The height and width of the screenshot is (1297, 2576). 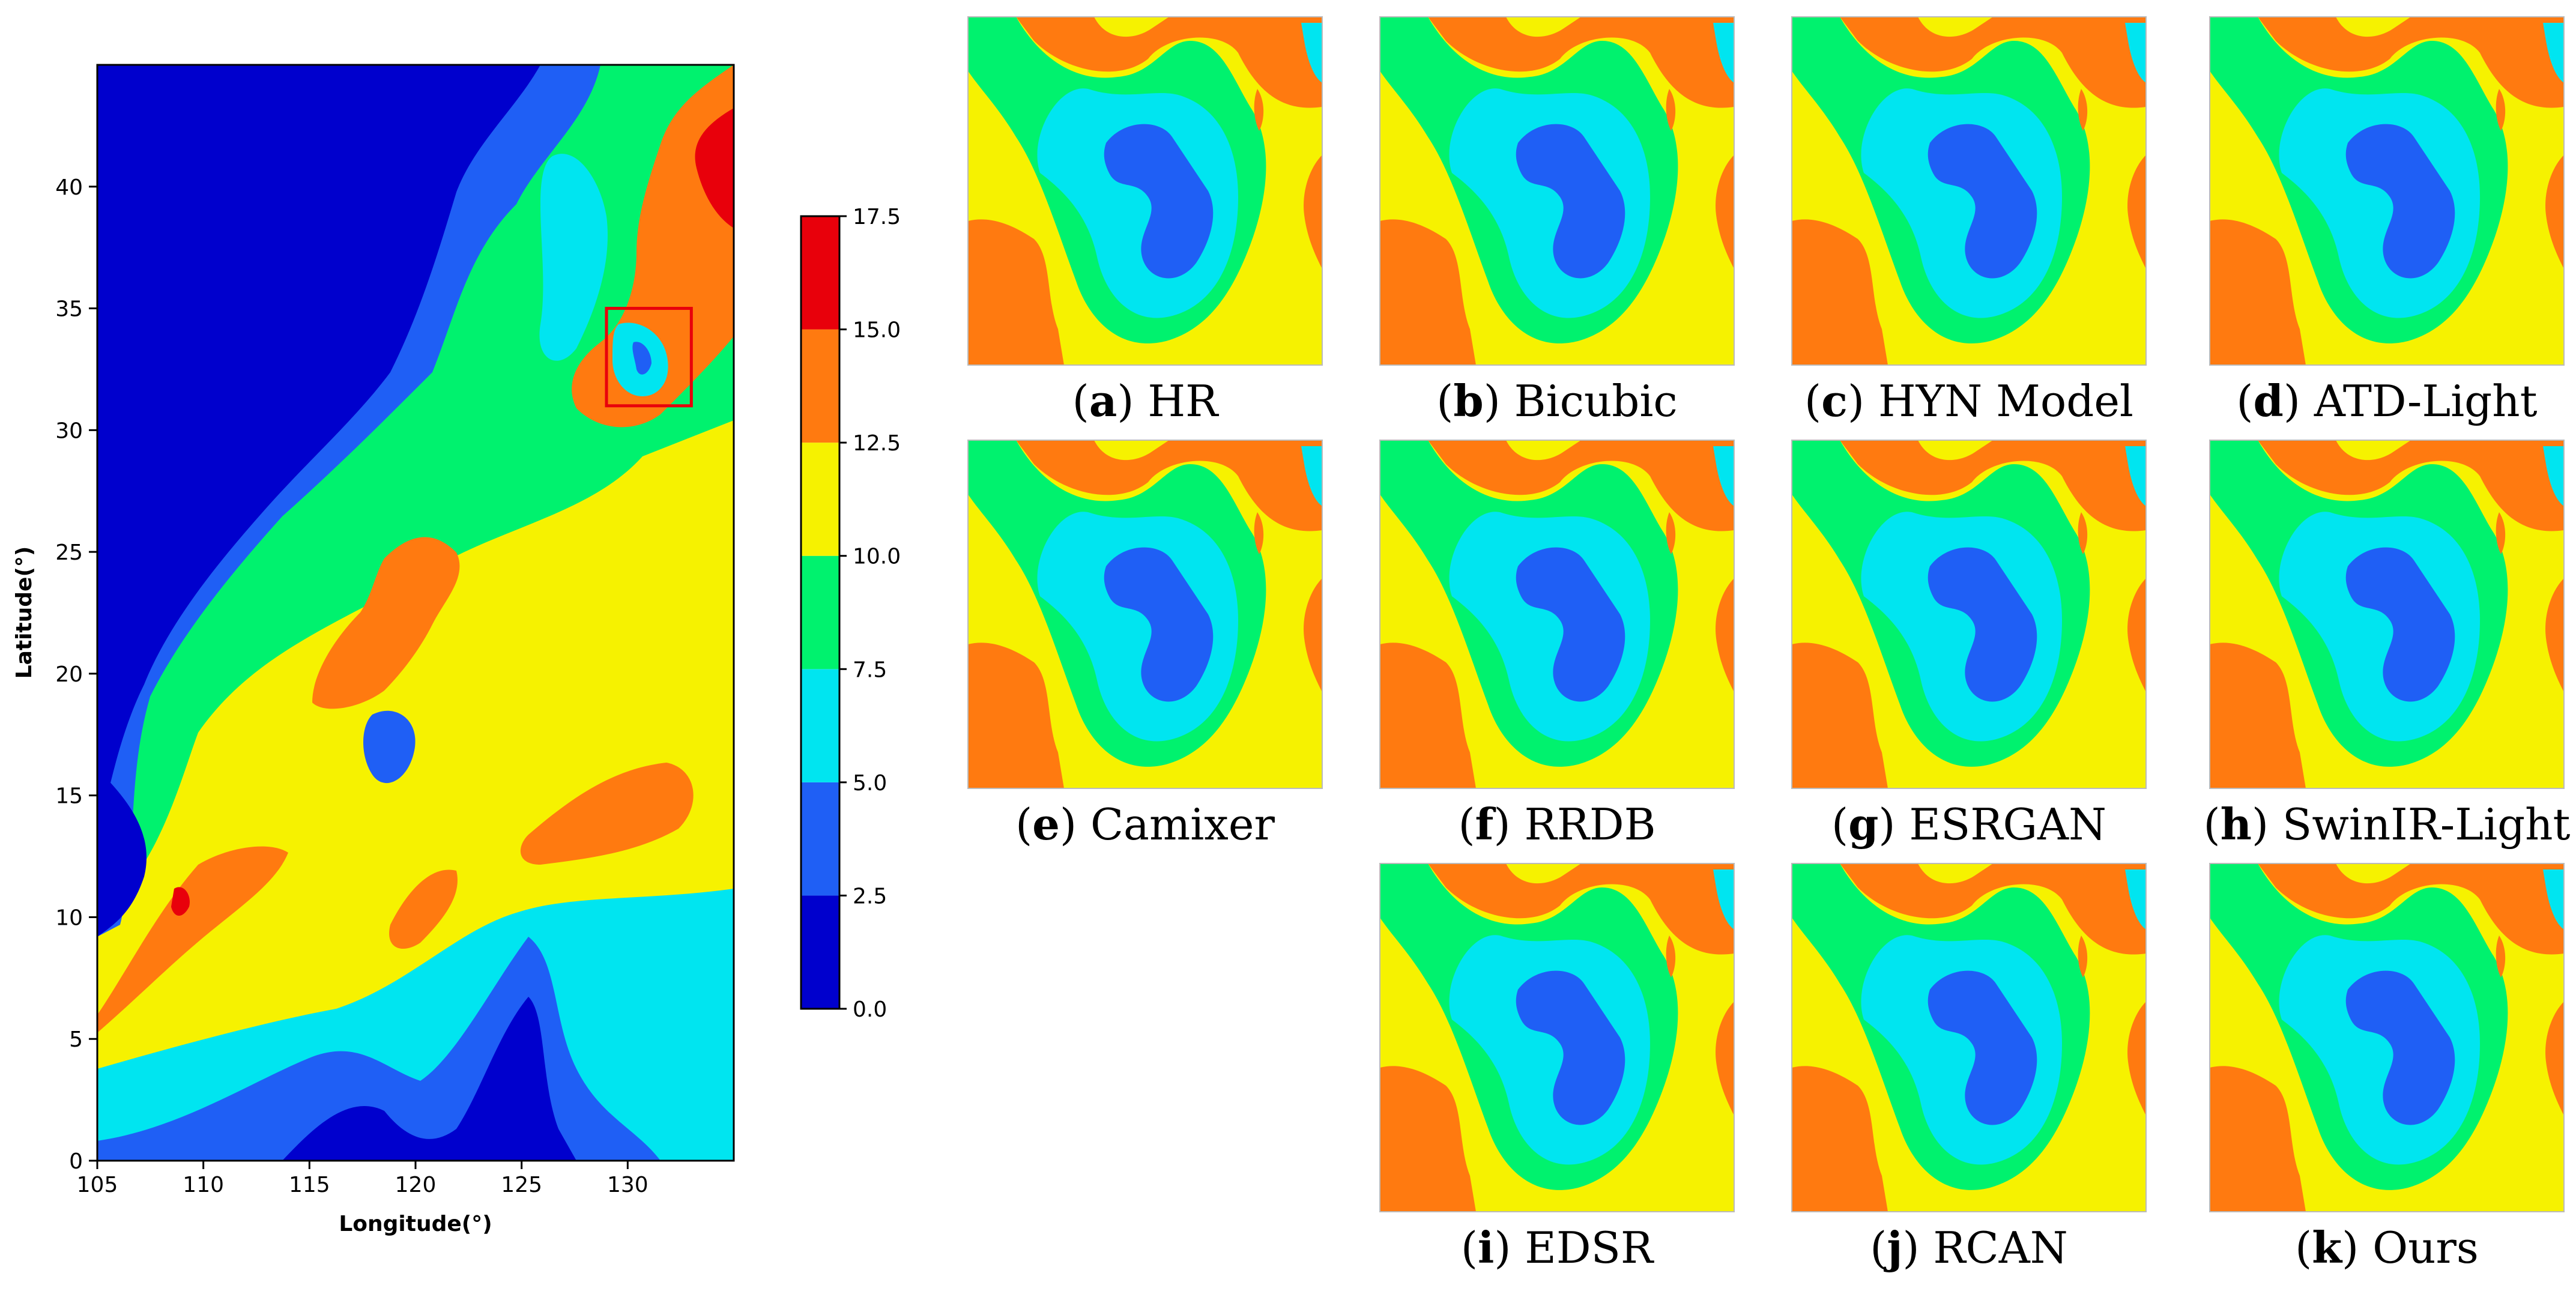 What do you see at coordinates (877, 443) in the screenshot?
I see `colorbar-tick-label: 12.5` at bounding box center [877, 443].